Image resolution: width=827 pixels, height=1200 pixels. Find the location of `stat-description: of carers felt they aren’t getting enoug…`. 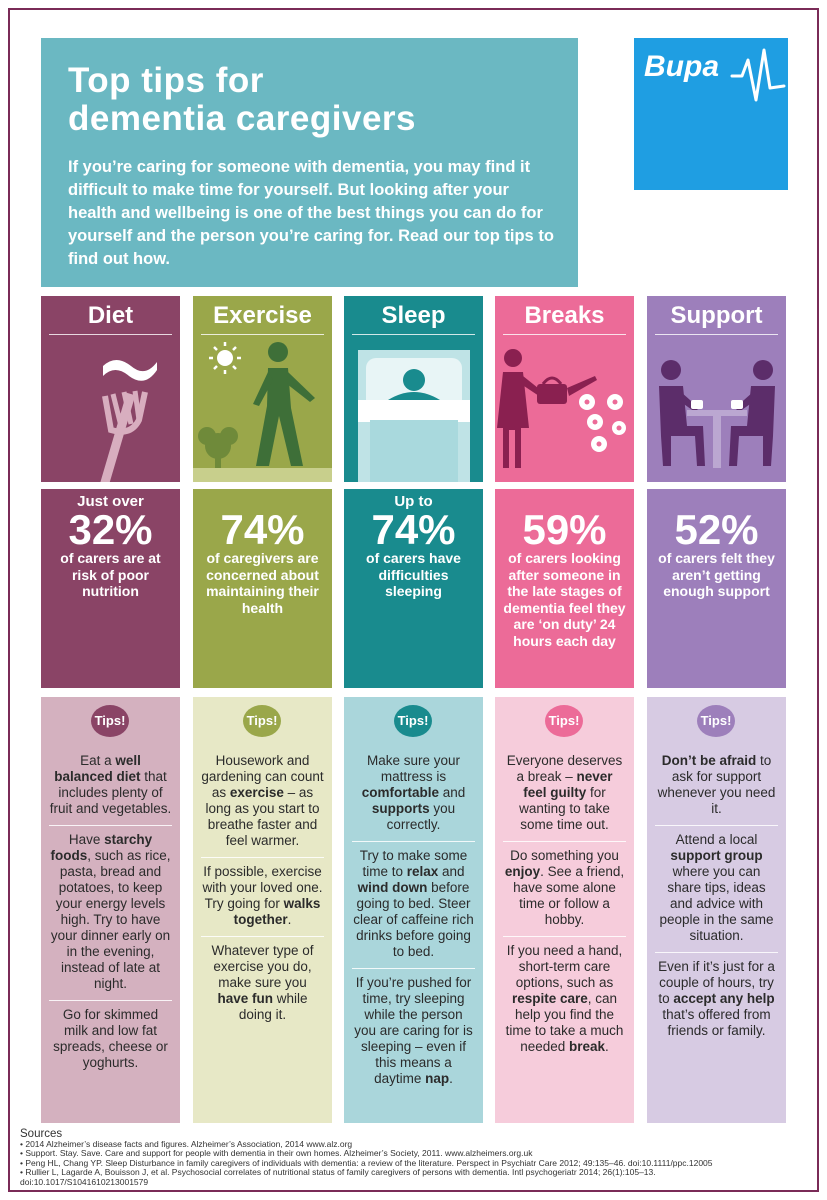

stat-description: of carers felt they aren’t getting enoug… is located at coordinates (716, 574).